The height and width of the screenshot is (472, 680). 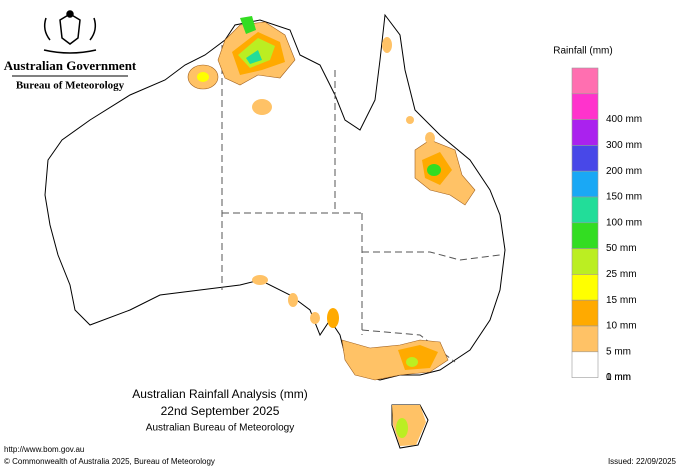 What do you see at coordinates (624, 222) in the screenshot?
I see `legend-label: 100 mm` at bounding box center [624, 222].